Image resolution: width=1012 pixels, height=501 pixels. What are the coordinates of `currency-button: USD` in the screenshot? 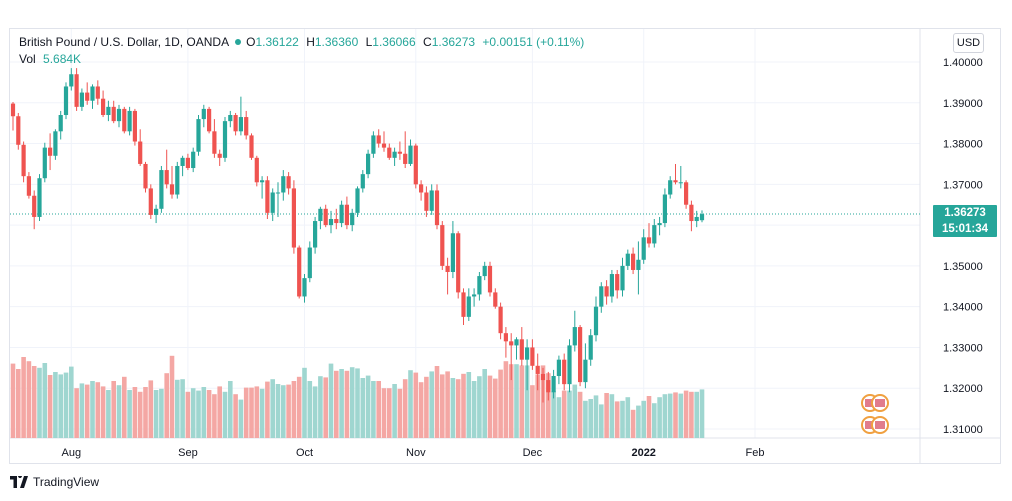 It's located at (968, 43).